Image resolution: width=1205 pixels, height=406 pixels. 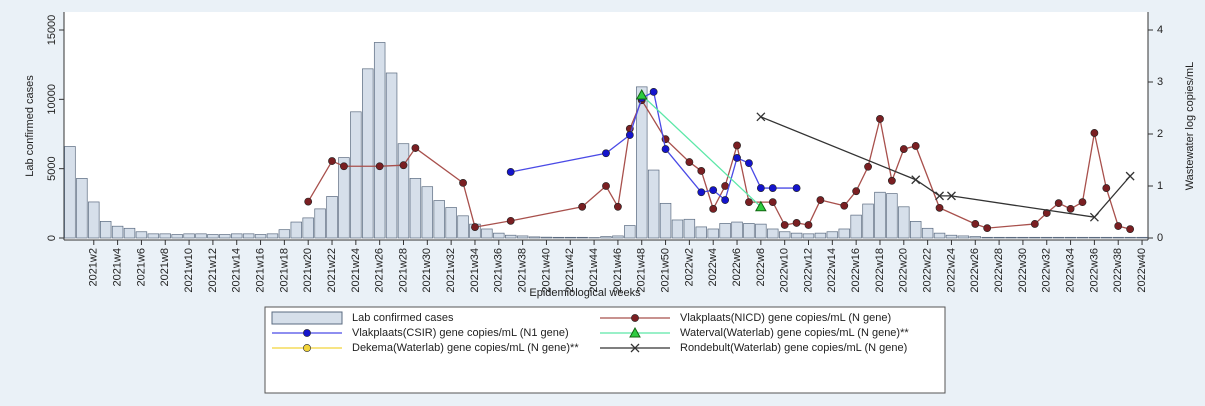 What do you see at coordinates (808, 270) in the screenshot?
I see `x-tick-label: 2022w12` at bounding box center [808, 270].